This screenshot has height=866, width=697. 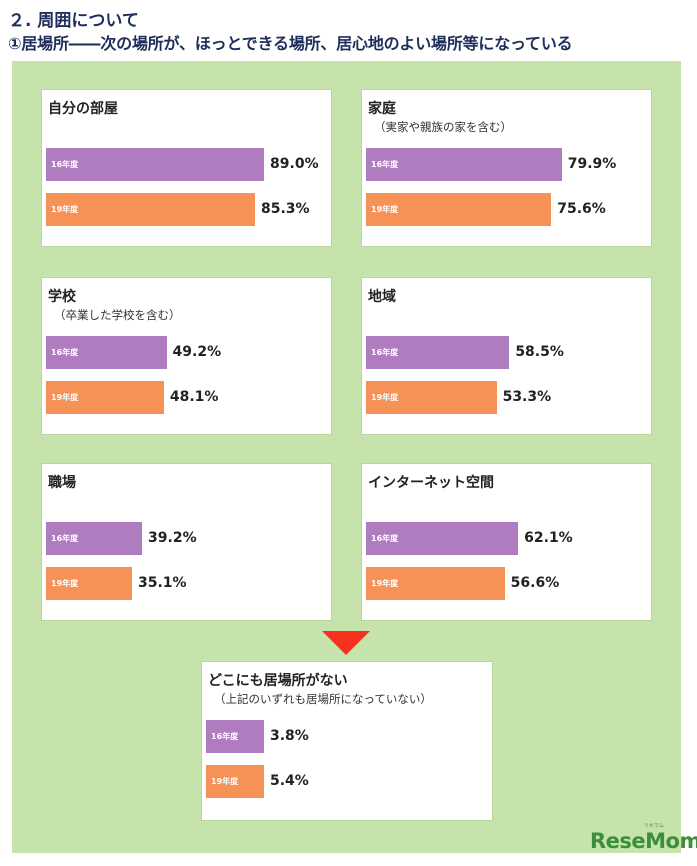 I want to click on panel-title: インターネット空間, so click(x=431, y=483).